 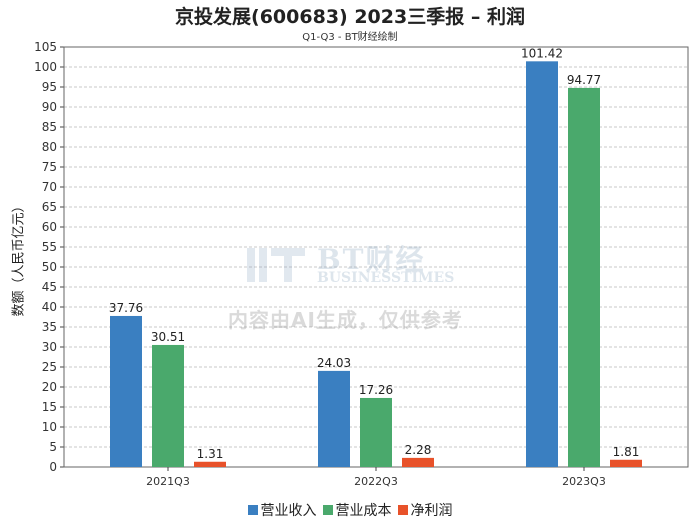 I want to click on y-tick-label: 40, so click(x=49, y=307).